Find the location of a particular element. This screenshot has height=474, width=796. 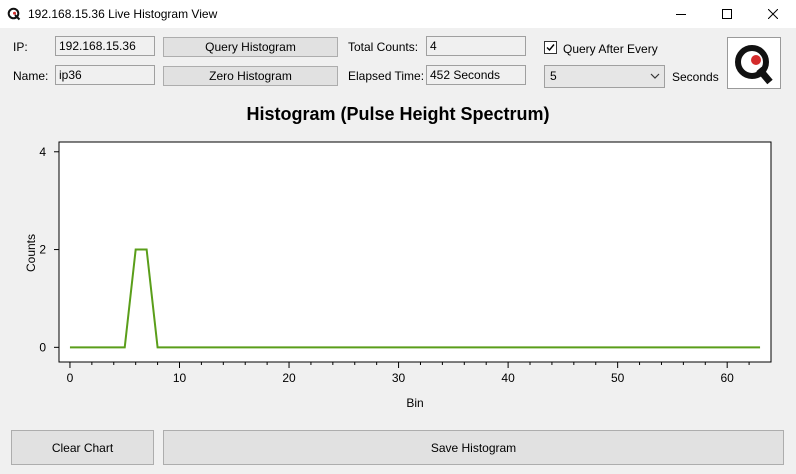

y-axis-label: Counts is located at coordinates (31, 253).